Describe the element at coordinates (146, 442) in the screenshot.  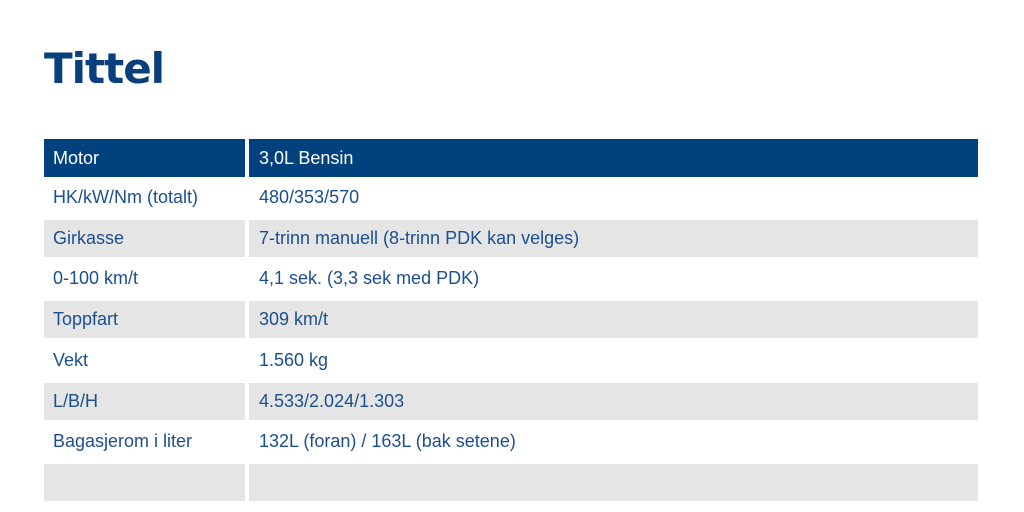
I see `spec-row-label: Bagasjerom i liter` at that location.